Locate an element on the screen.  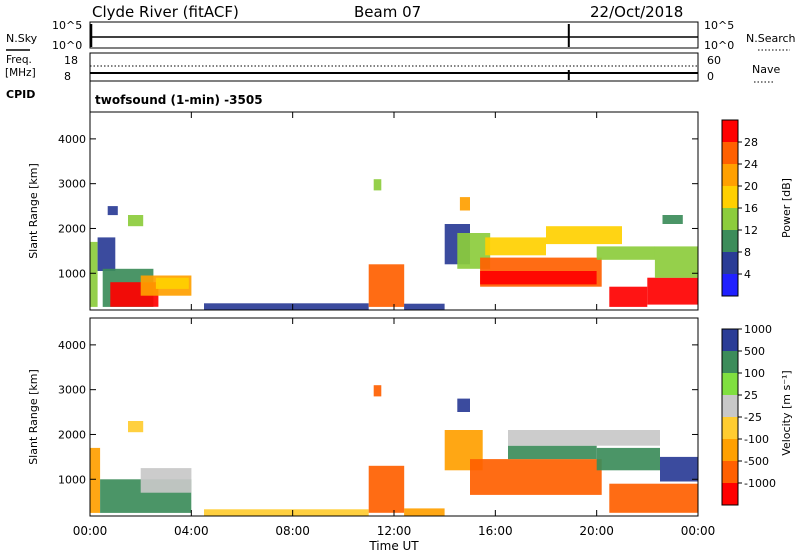
freq-label: Freq. is located at coordinates (19, 60).